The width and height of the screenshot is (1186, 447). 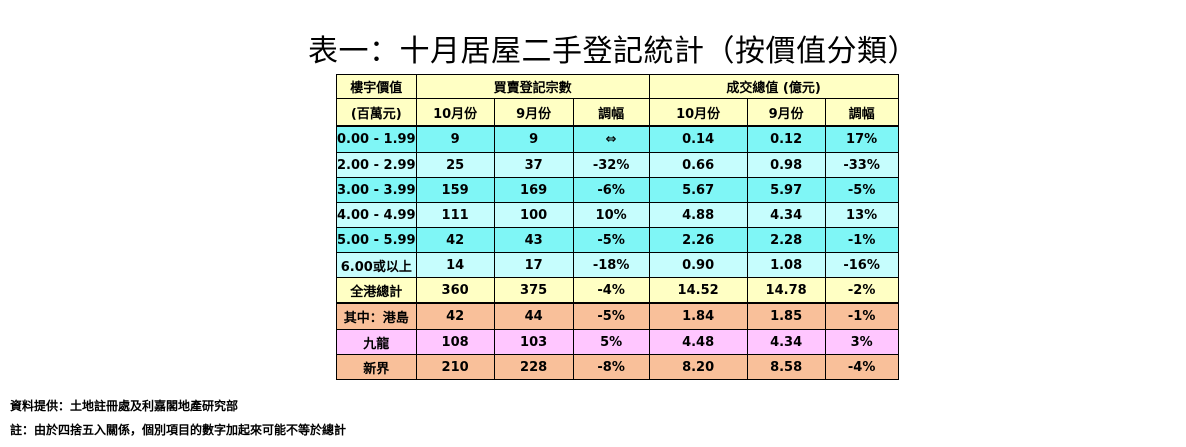 What do you see at coordinates (455, 367) in the screenshot?
I see `cell-oct-count: 210` at bounding box center [455, 367].